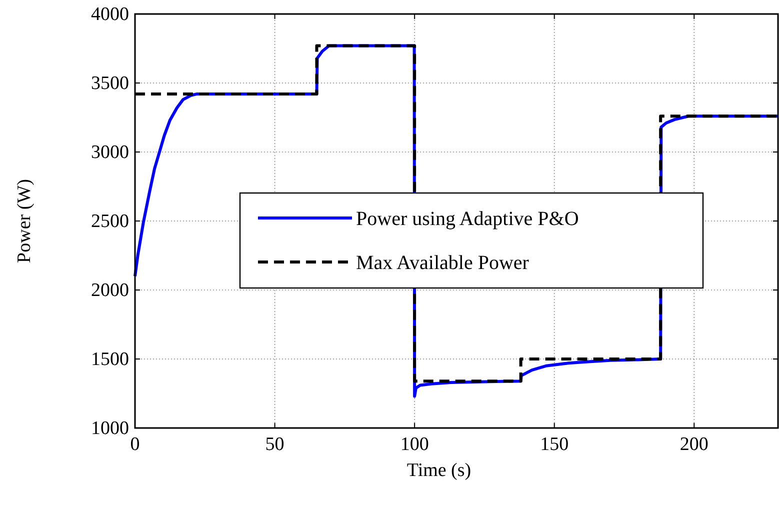 The width and height of the screenshot is (779, 508). I want to click on y-axis-title: Power (W), so click(24, 221).